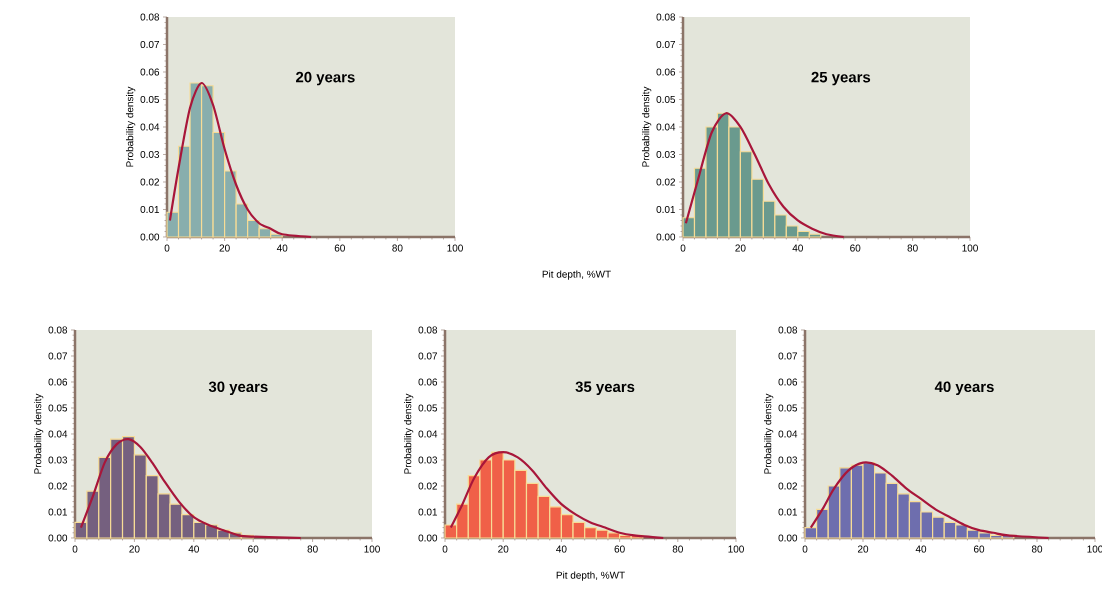 This screenshot has width=1102, height=608. Describe the element at coordinates (238, 388) in the screenshot. I see `text: 30 years` at that location.